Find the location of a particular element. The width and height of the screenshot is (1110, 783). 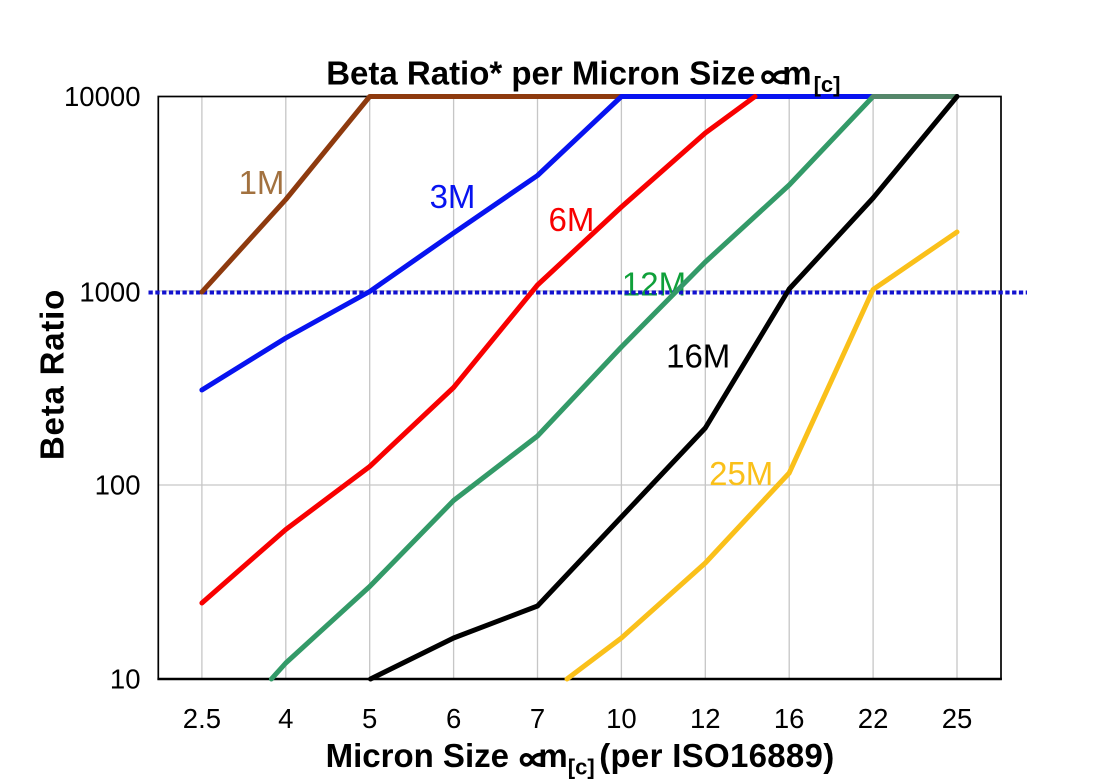

svg-text: 10000 is located at coordinates (102, 96).